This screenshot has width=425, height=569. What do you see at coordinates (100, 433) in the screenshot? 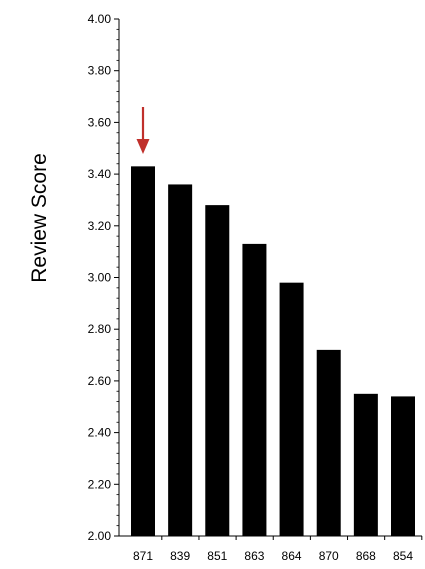
I see `y-tick-label: 2.40` at bounding box center [100, 433].